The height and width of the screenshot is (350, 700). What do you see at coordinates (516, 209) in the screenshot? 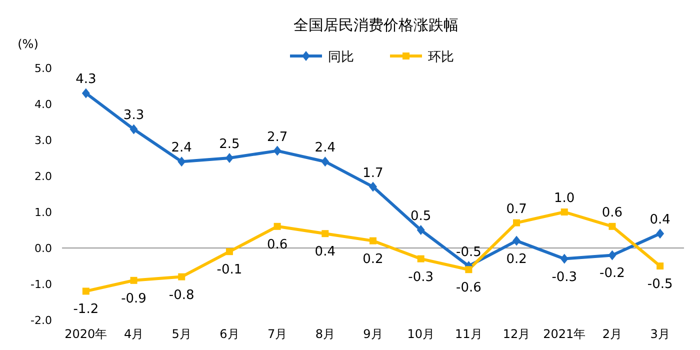
I see `data-label: 0.7` at bounding box center [516, 209].